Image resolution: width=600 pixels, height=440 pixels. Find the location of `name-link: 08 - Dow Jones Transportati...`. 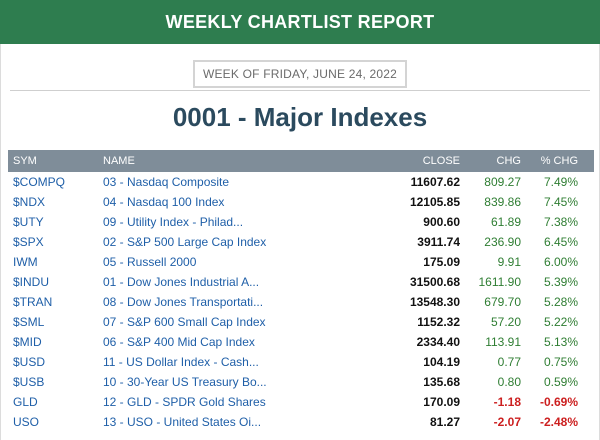

name-link: 08 - Dow Jones Transportati... is located at coordinates (183, 302).